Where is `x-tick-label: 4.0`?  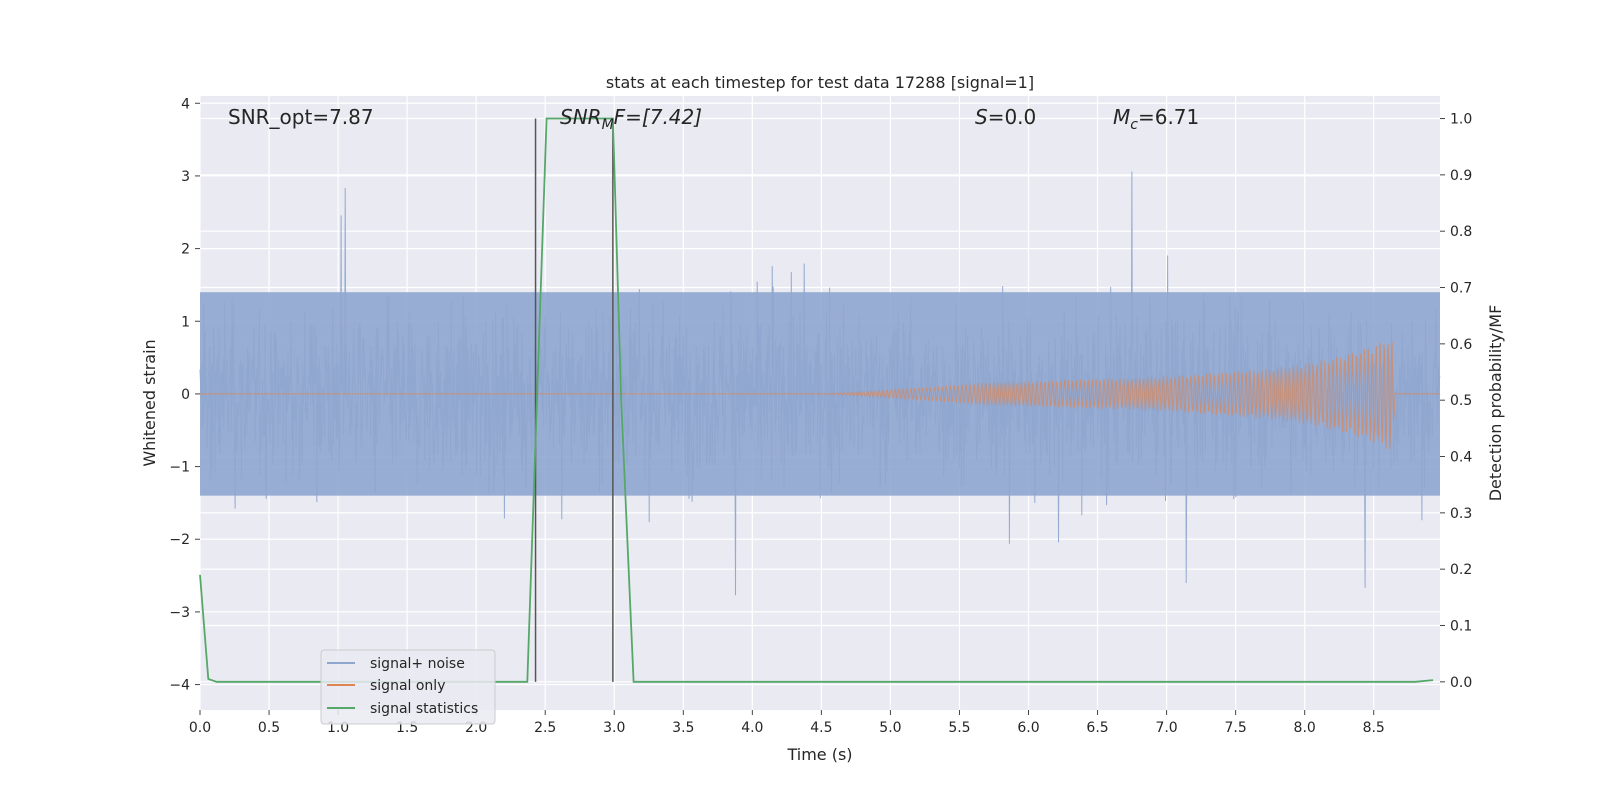 x-tick-label: 4.0 is located at coordinates (752, 728).